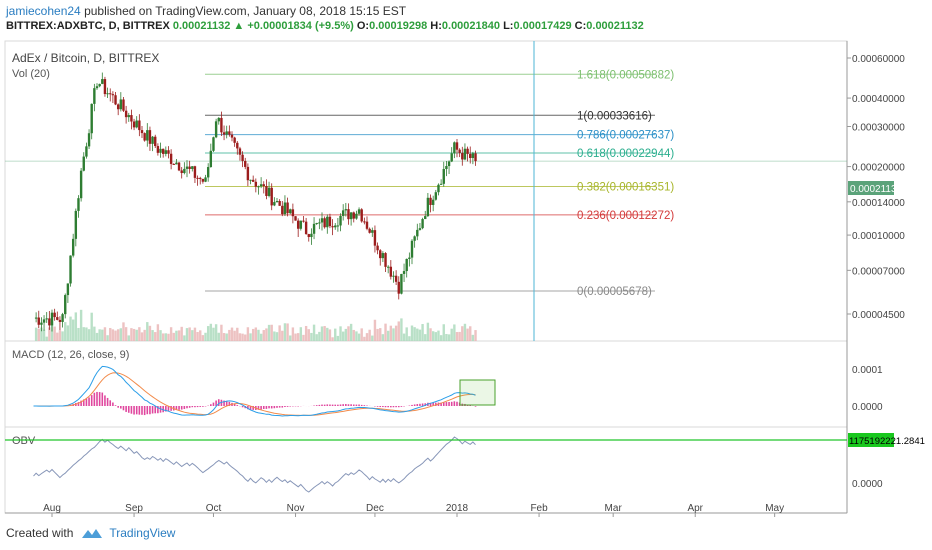  I want to click on fib-level-label: 0.236(0.00012272), so click(625, 216).